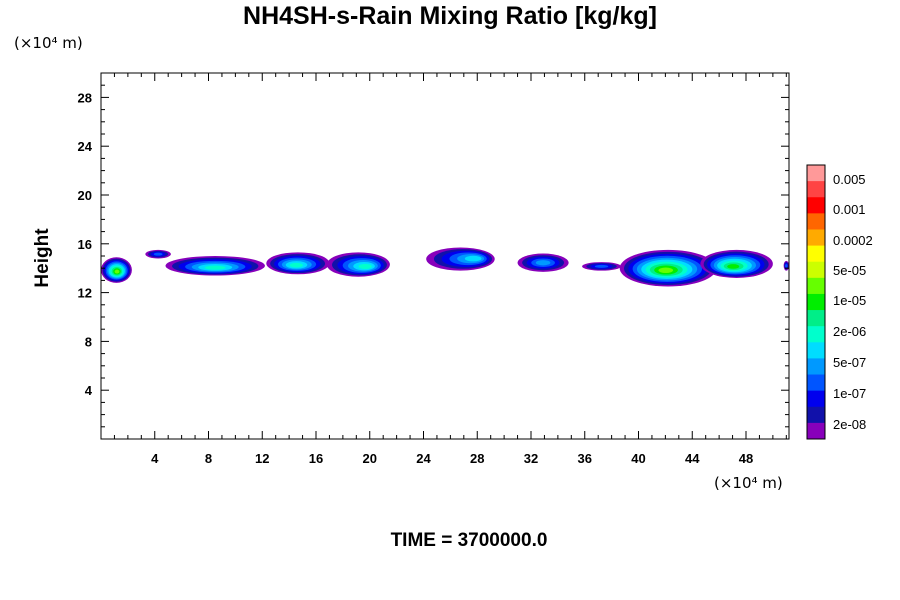 The image size is (900, 600). I want to click on x-tick-label: 24, so click(423, 458).